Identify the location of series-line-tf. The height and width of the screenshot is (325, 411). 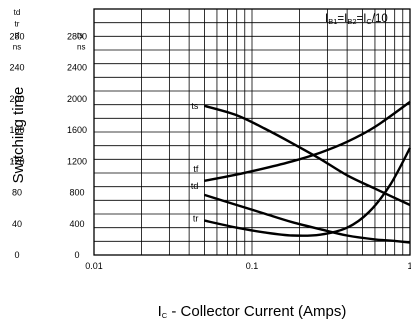
(307, 141).